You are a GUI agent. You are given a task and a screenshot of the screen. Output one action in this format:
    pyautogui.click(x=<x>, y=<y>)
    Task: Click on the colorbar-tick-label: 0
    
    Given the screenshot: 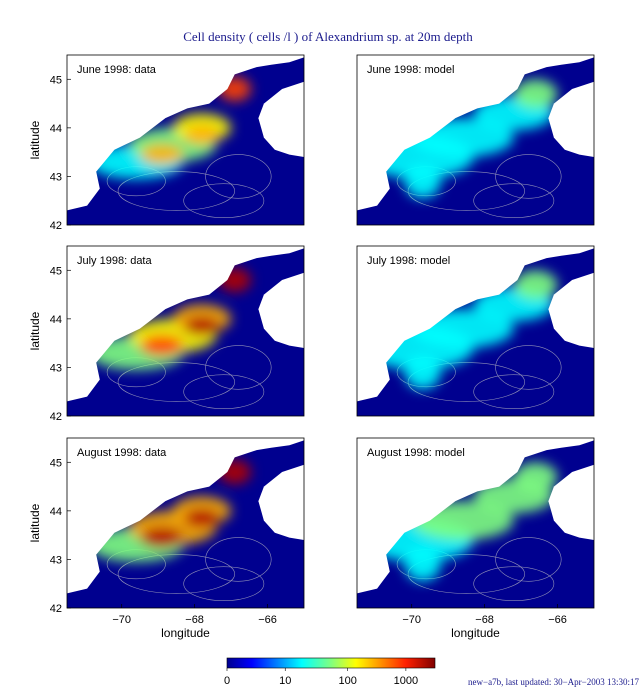 What is the action you would take?
    pyautogui.click(x=227, y=681)
    